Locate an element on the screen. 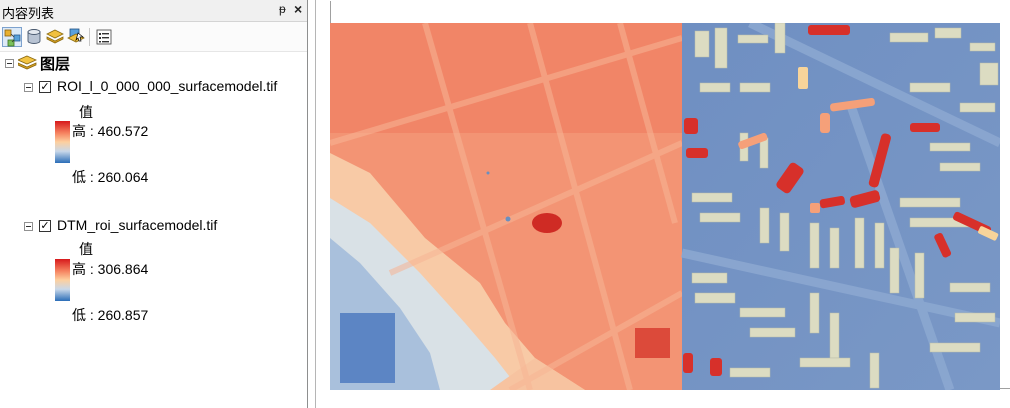 This screenshot has height=408, width=1010. layer-2-expander is located at coordinates (28, 226).